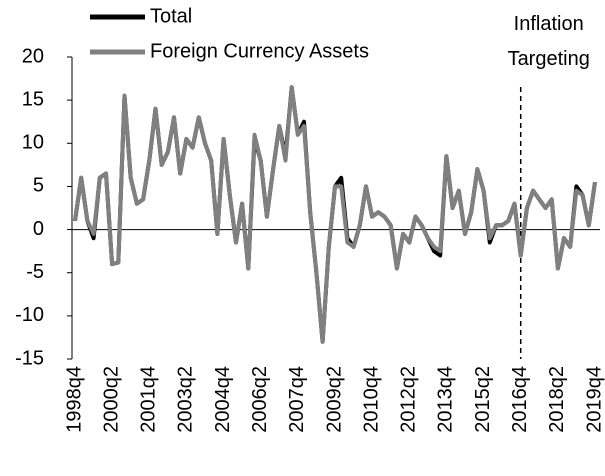 The image size is (605, 476). Describe the element at coordinates (557, 399) in the screenshot. I see `x-tick-label: 2018q2` at that location.